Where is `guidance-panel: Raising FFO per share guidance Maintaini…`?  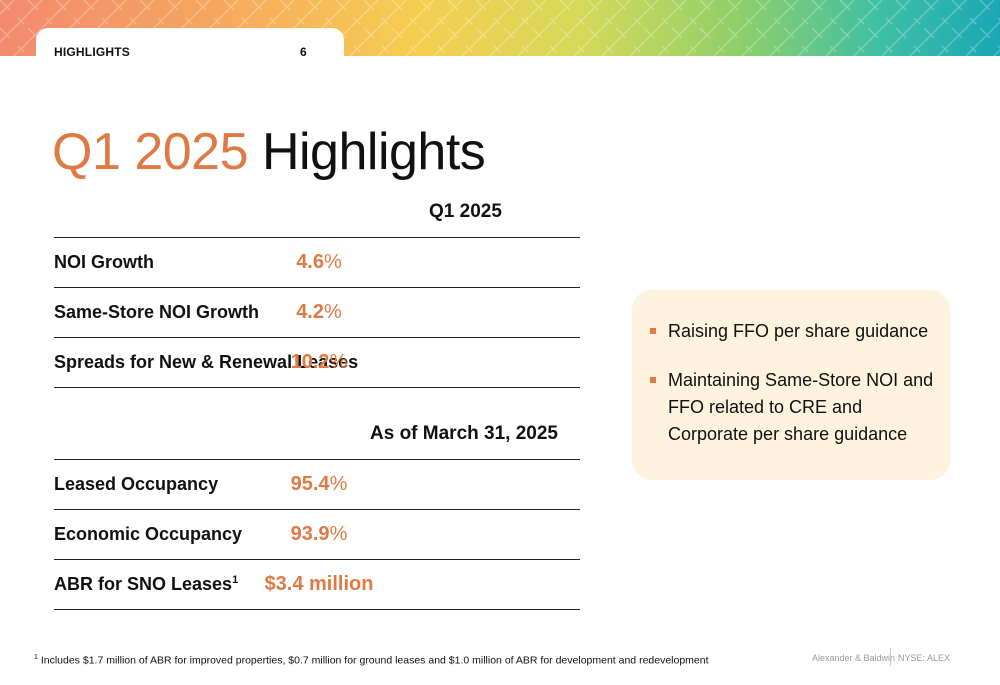 guidance-panel: Raising FFO per share guidance Maintaini… is located at coordinates (791, 385).